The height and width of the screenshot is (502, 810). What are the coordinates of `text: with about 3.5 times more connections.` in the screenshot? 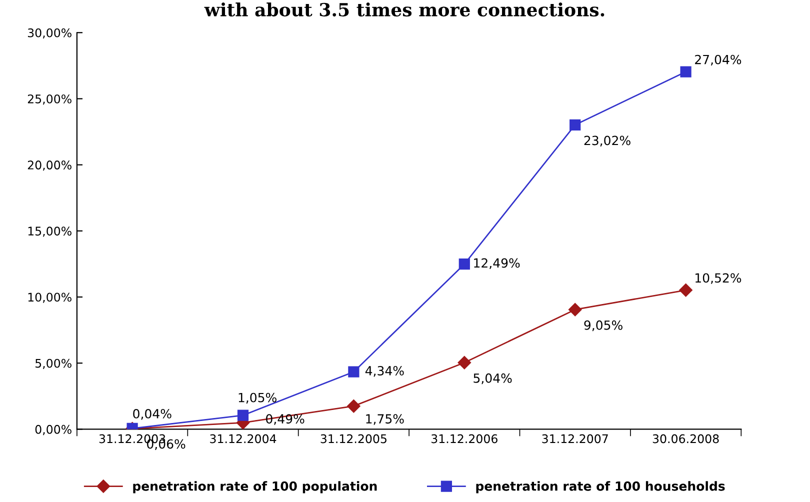 It's located at (404, 9).